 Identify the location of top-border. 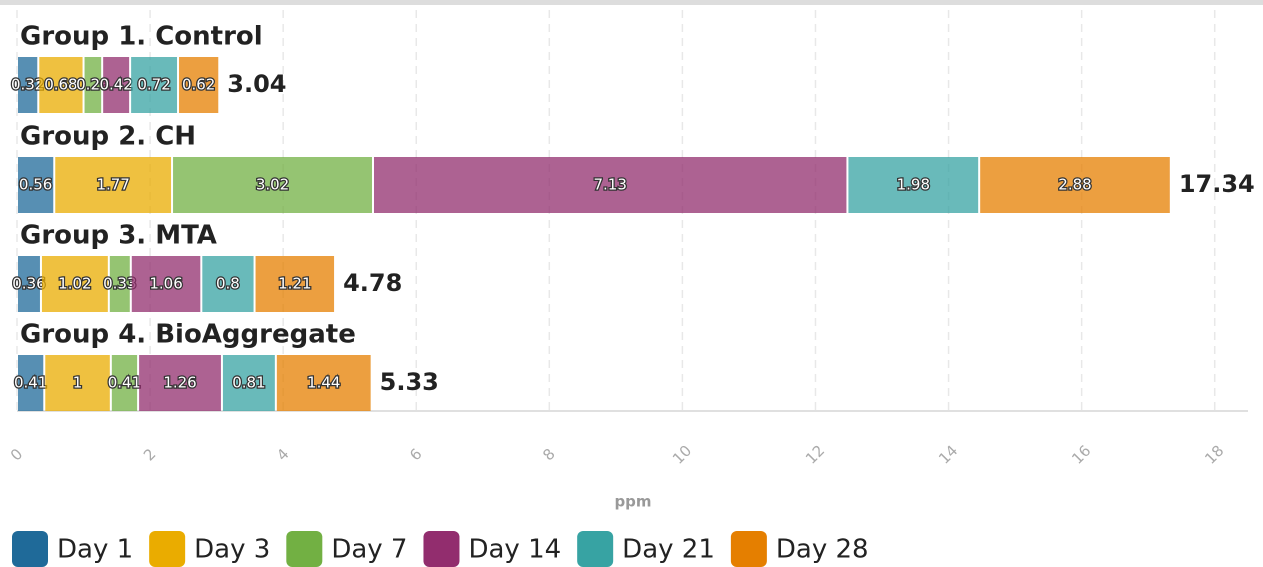
(631, 2).